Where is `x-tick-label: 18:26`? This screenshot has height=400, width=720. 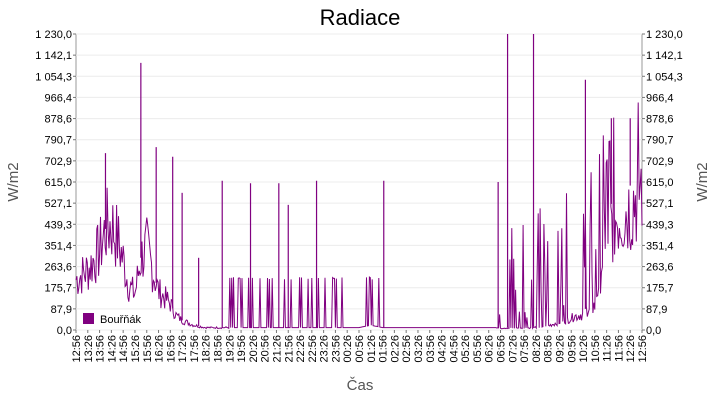
x-tick-label: 18:26 is located at coordinates (207, 349).